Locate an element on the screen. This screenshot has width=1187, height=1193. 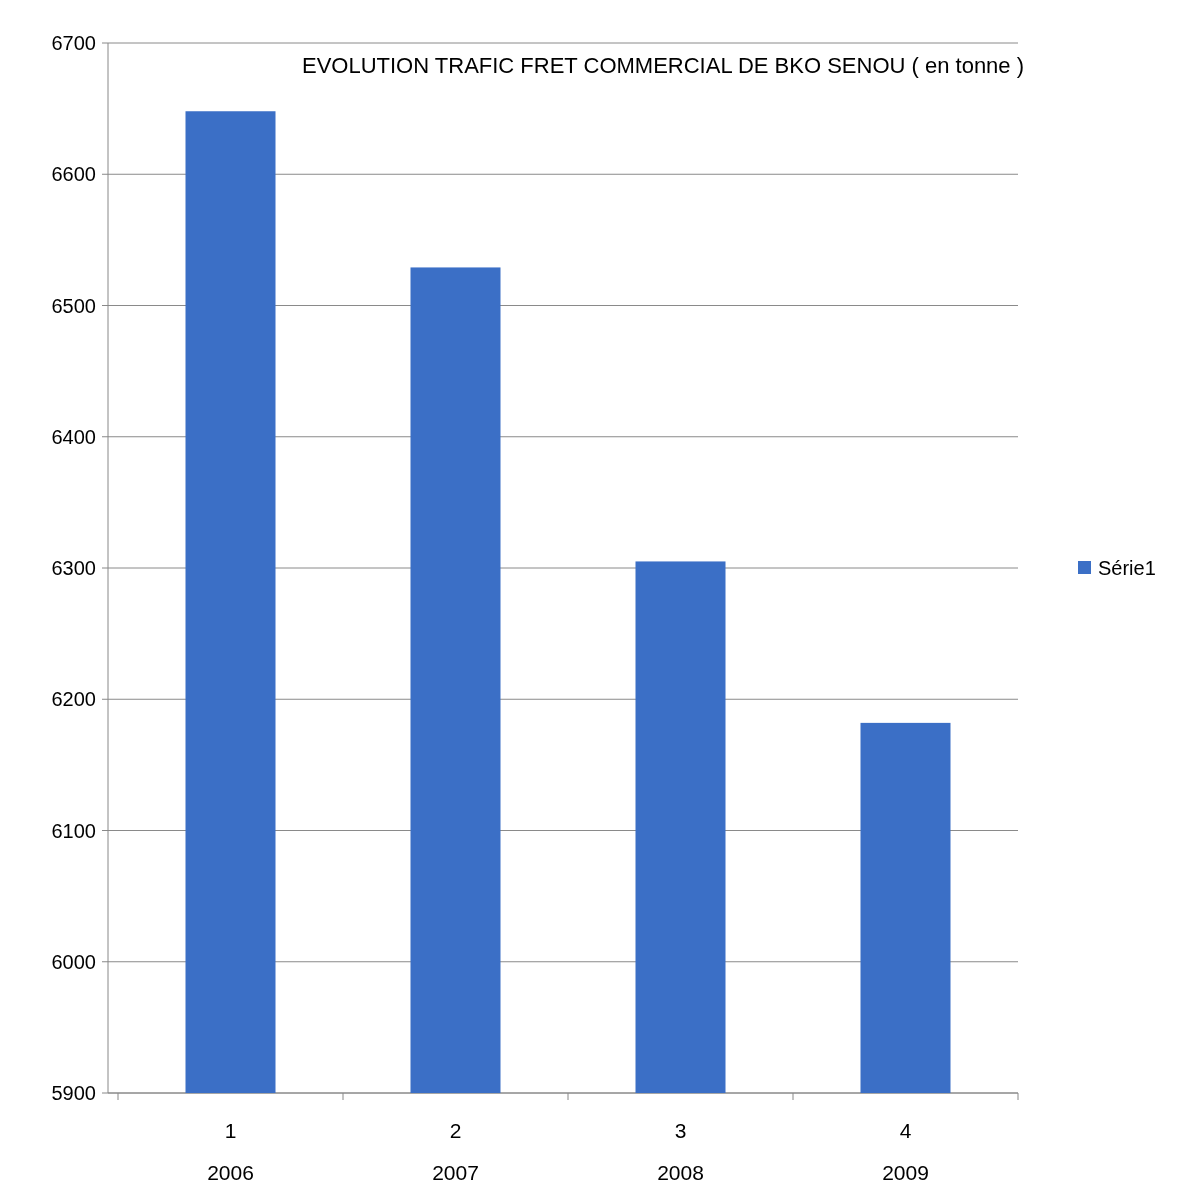
x-tick-label: 2 2007 is located at coordinates (455, 1151).